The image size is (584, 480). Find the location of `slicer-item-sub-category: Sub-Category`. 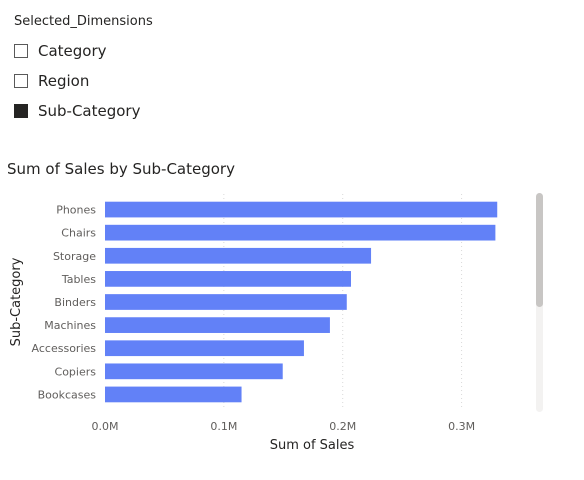

slicer-item-sub-category: Sub-Category is located at coordinates (83, 111).